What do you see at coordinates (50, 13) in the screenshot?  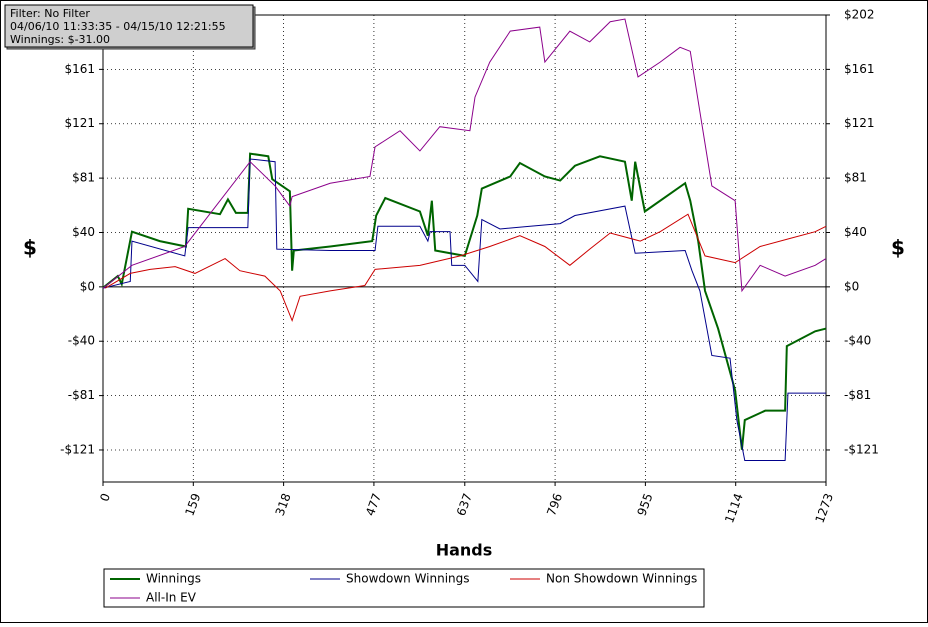 I see `info-line: Filter: No Filter` at bounding box center [50, 13].